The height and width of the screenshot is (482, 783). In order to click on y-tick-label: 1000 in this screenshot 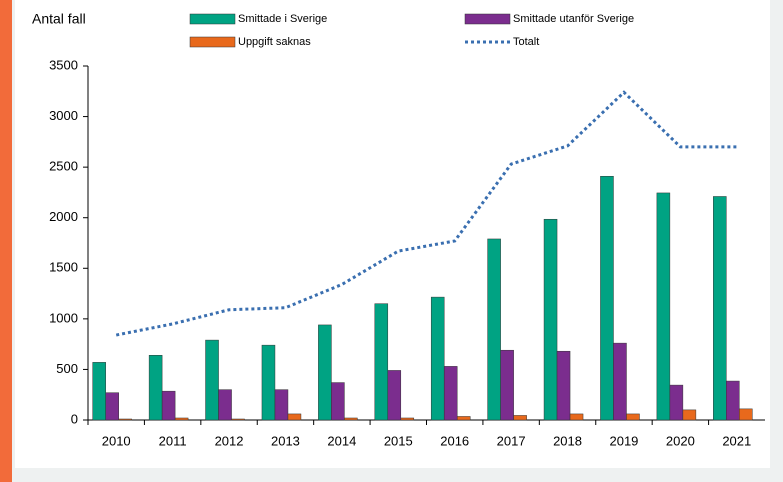, I will do `click(63, 317)`.